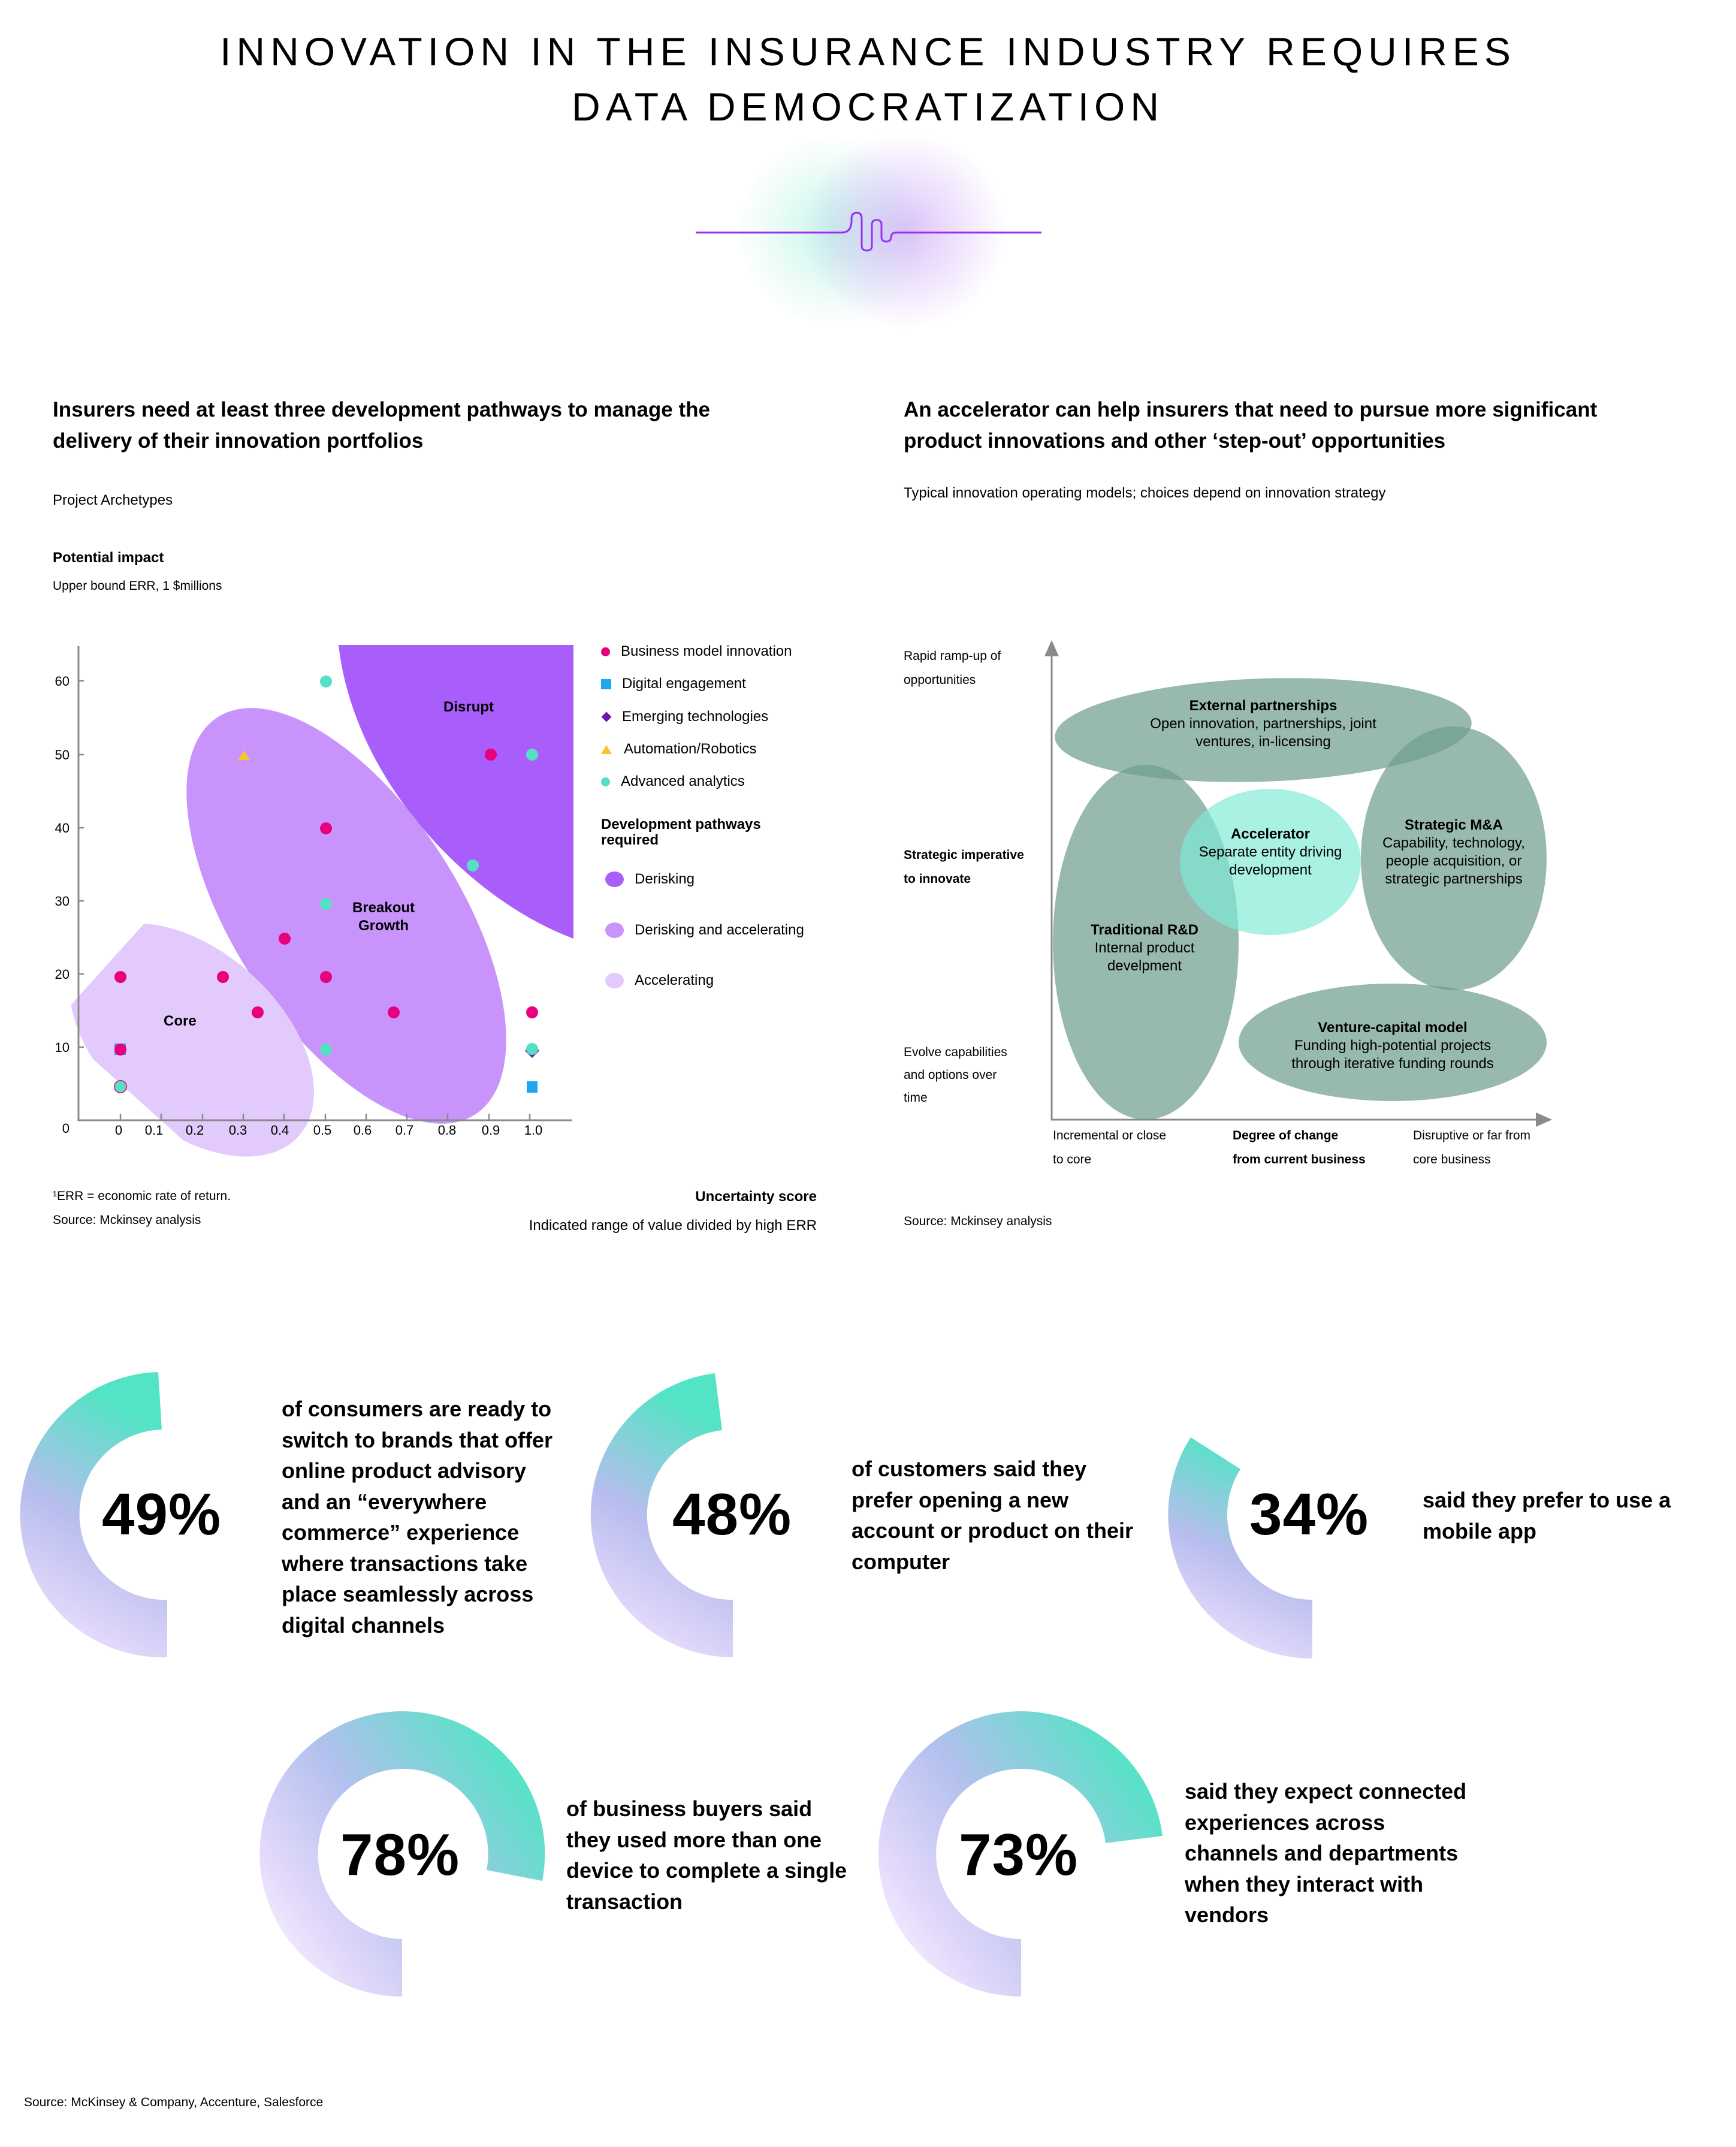 The height and width of the screenshot is (2147, 1736). Describe the element at coordinates (142, 1196) in the screenshot. I see `footnote: ¹ERR = economic rate of return.` at that location.